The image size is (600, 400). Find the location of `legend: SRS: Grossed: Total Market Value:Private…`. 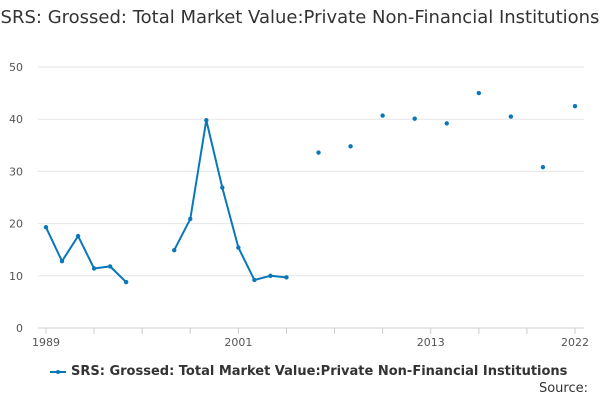

legend: SRS: Grossed: Total Market Value:Private… is located at coordinates (308, 371).